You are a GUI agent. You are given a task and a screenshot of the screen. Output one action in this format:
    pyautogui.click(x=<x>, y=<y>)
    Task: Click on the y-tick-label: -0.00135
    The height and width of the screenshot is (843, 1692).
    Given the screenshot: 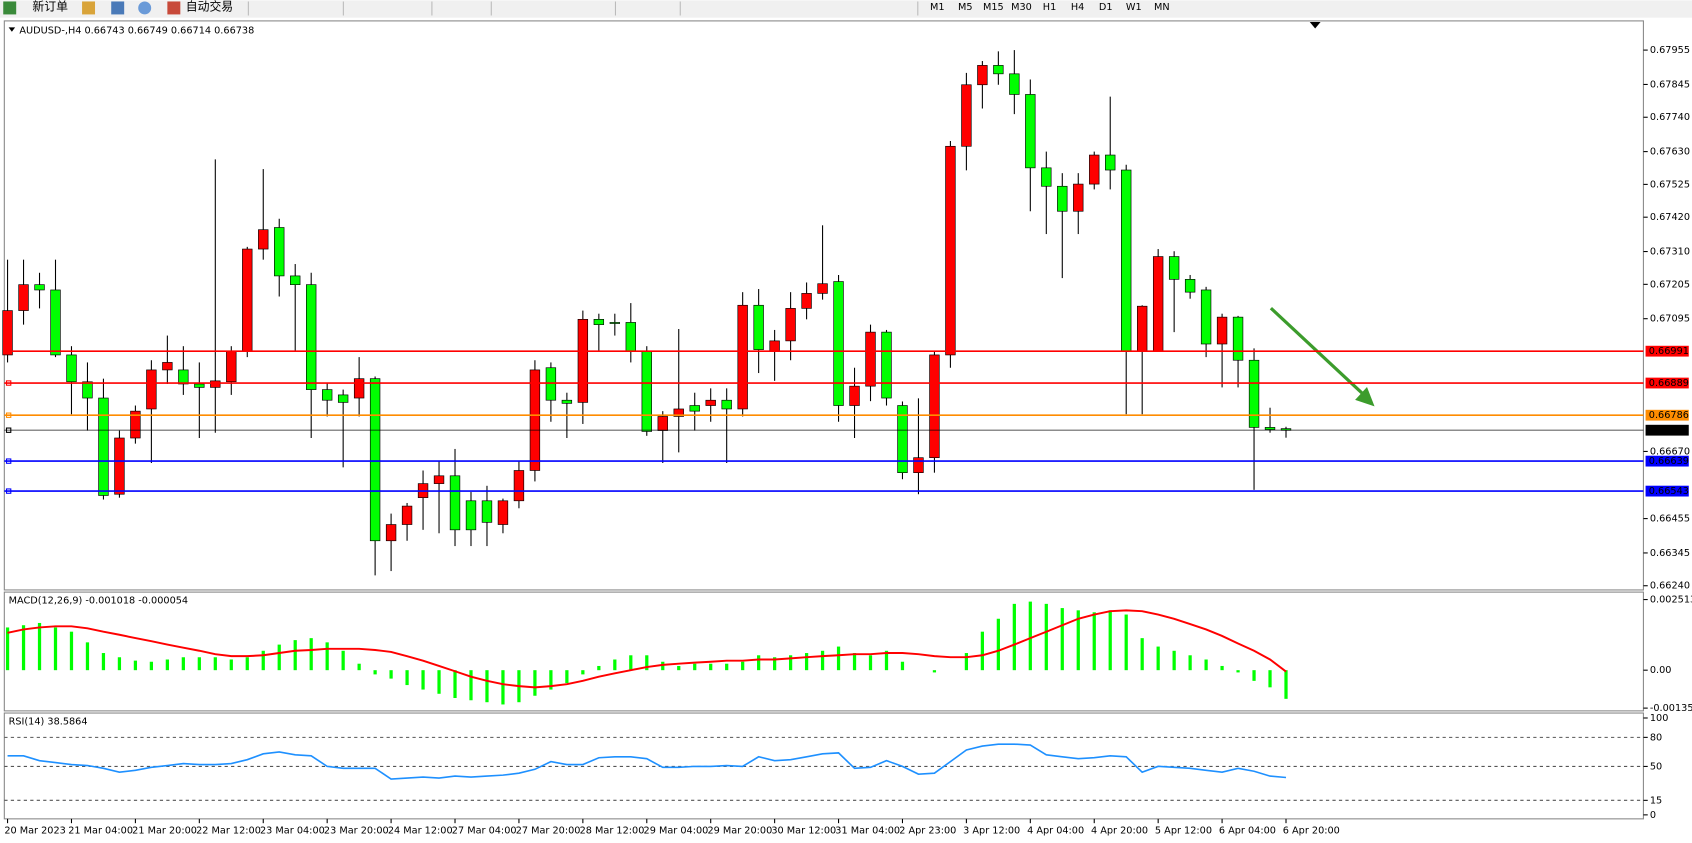 What is the action you would take?
    pyautogui.click(x=1671, y=708)
    